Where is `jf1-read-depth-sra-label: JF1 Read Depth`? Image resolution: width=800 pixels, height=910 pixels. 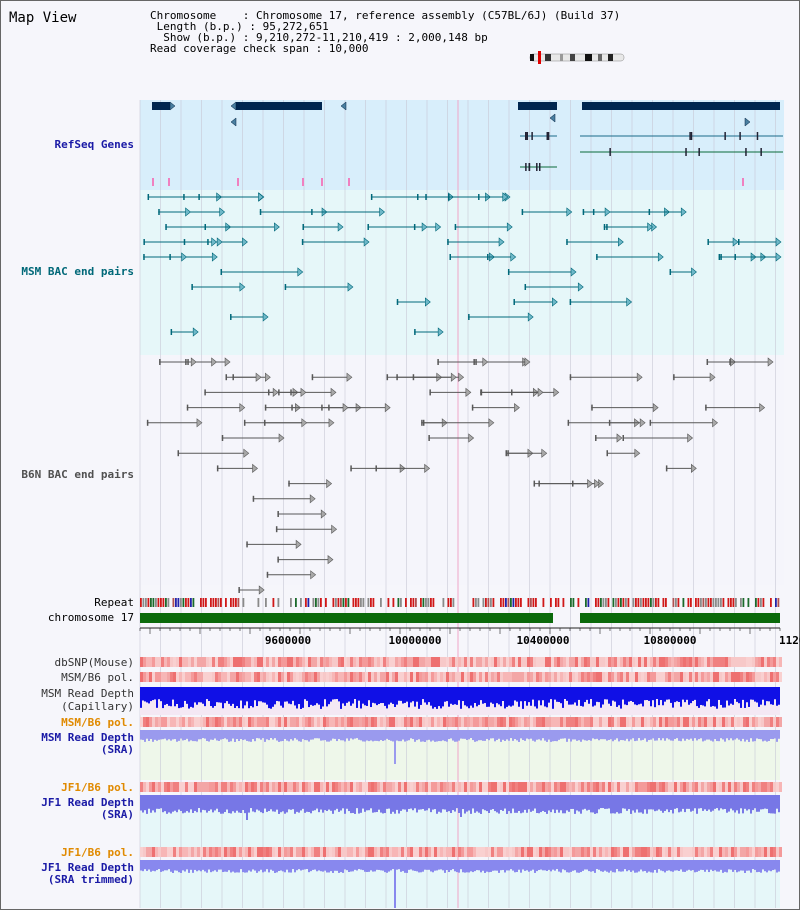
jf1-read-depth-sra-label: JF1 Read Depth is located at coordinates (87, 802).